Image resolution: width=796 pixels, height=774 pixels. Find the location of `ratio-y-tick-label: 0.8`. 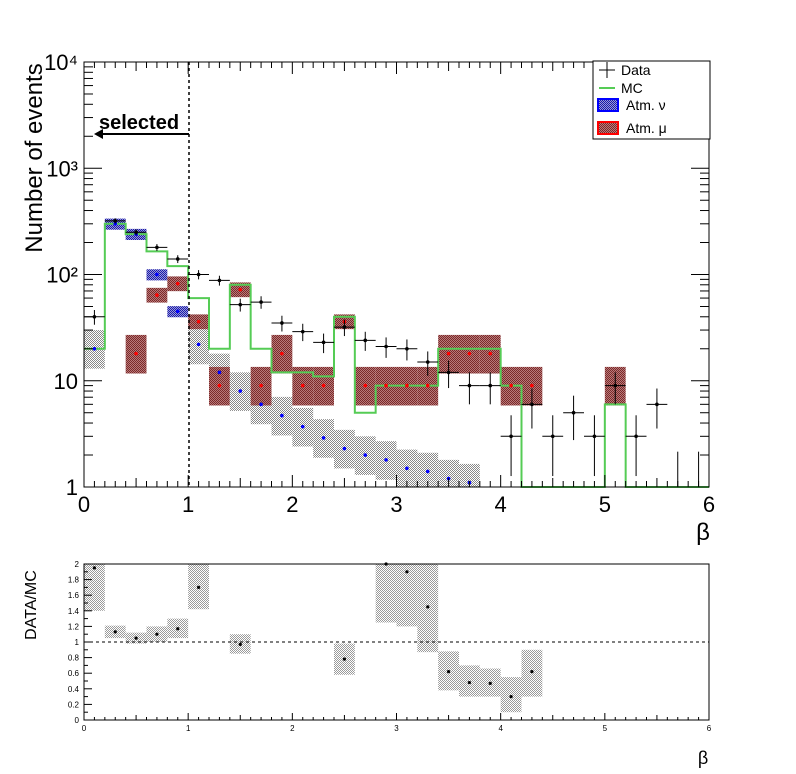

ratio-y-tick-label: 0.8 is located at coordinates (74, 658).